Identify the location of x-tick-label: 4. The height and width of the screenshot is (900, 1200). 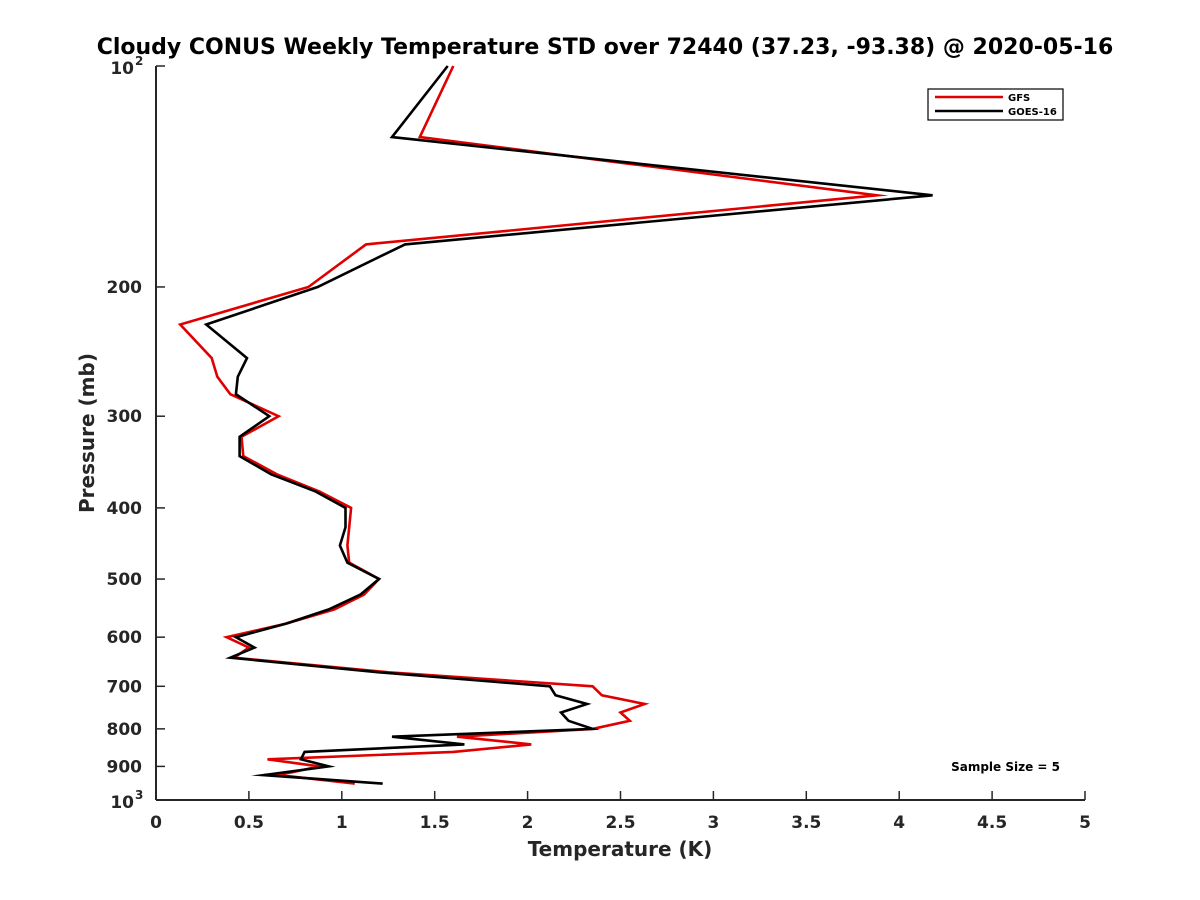
(899, 823).